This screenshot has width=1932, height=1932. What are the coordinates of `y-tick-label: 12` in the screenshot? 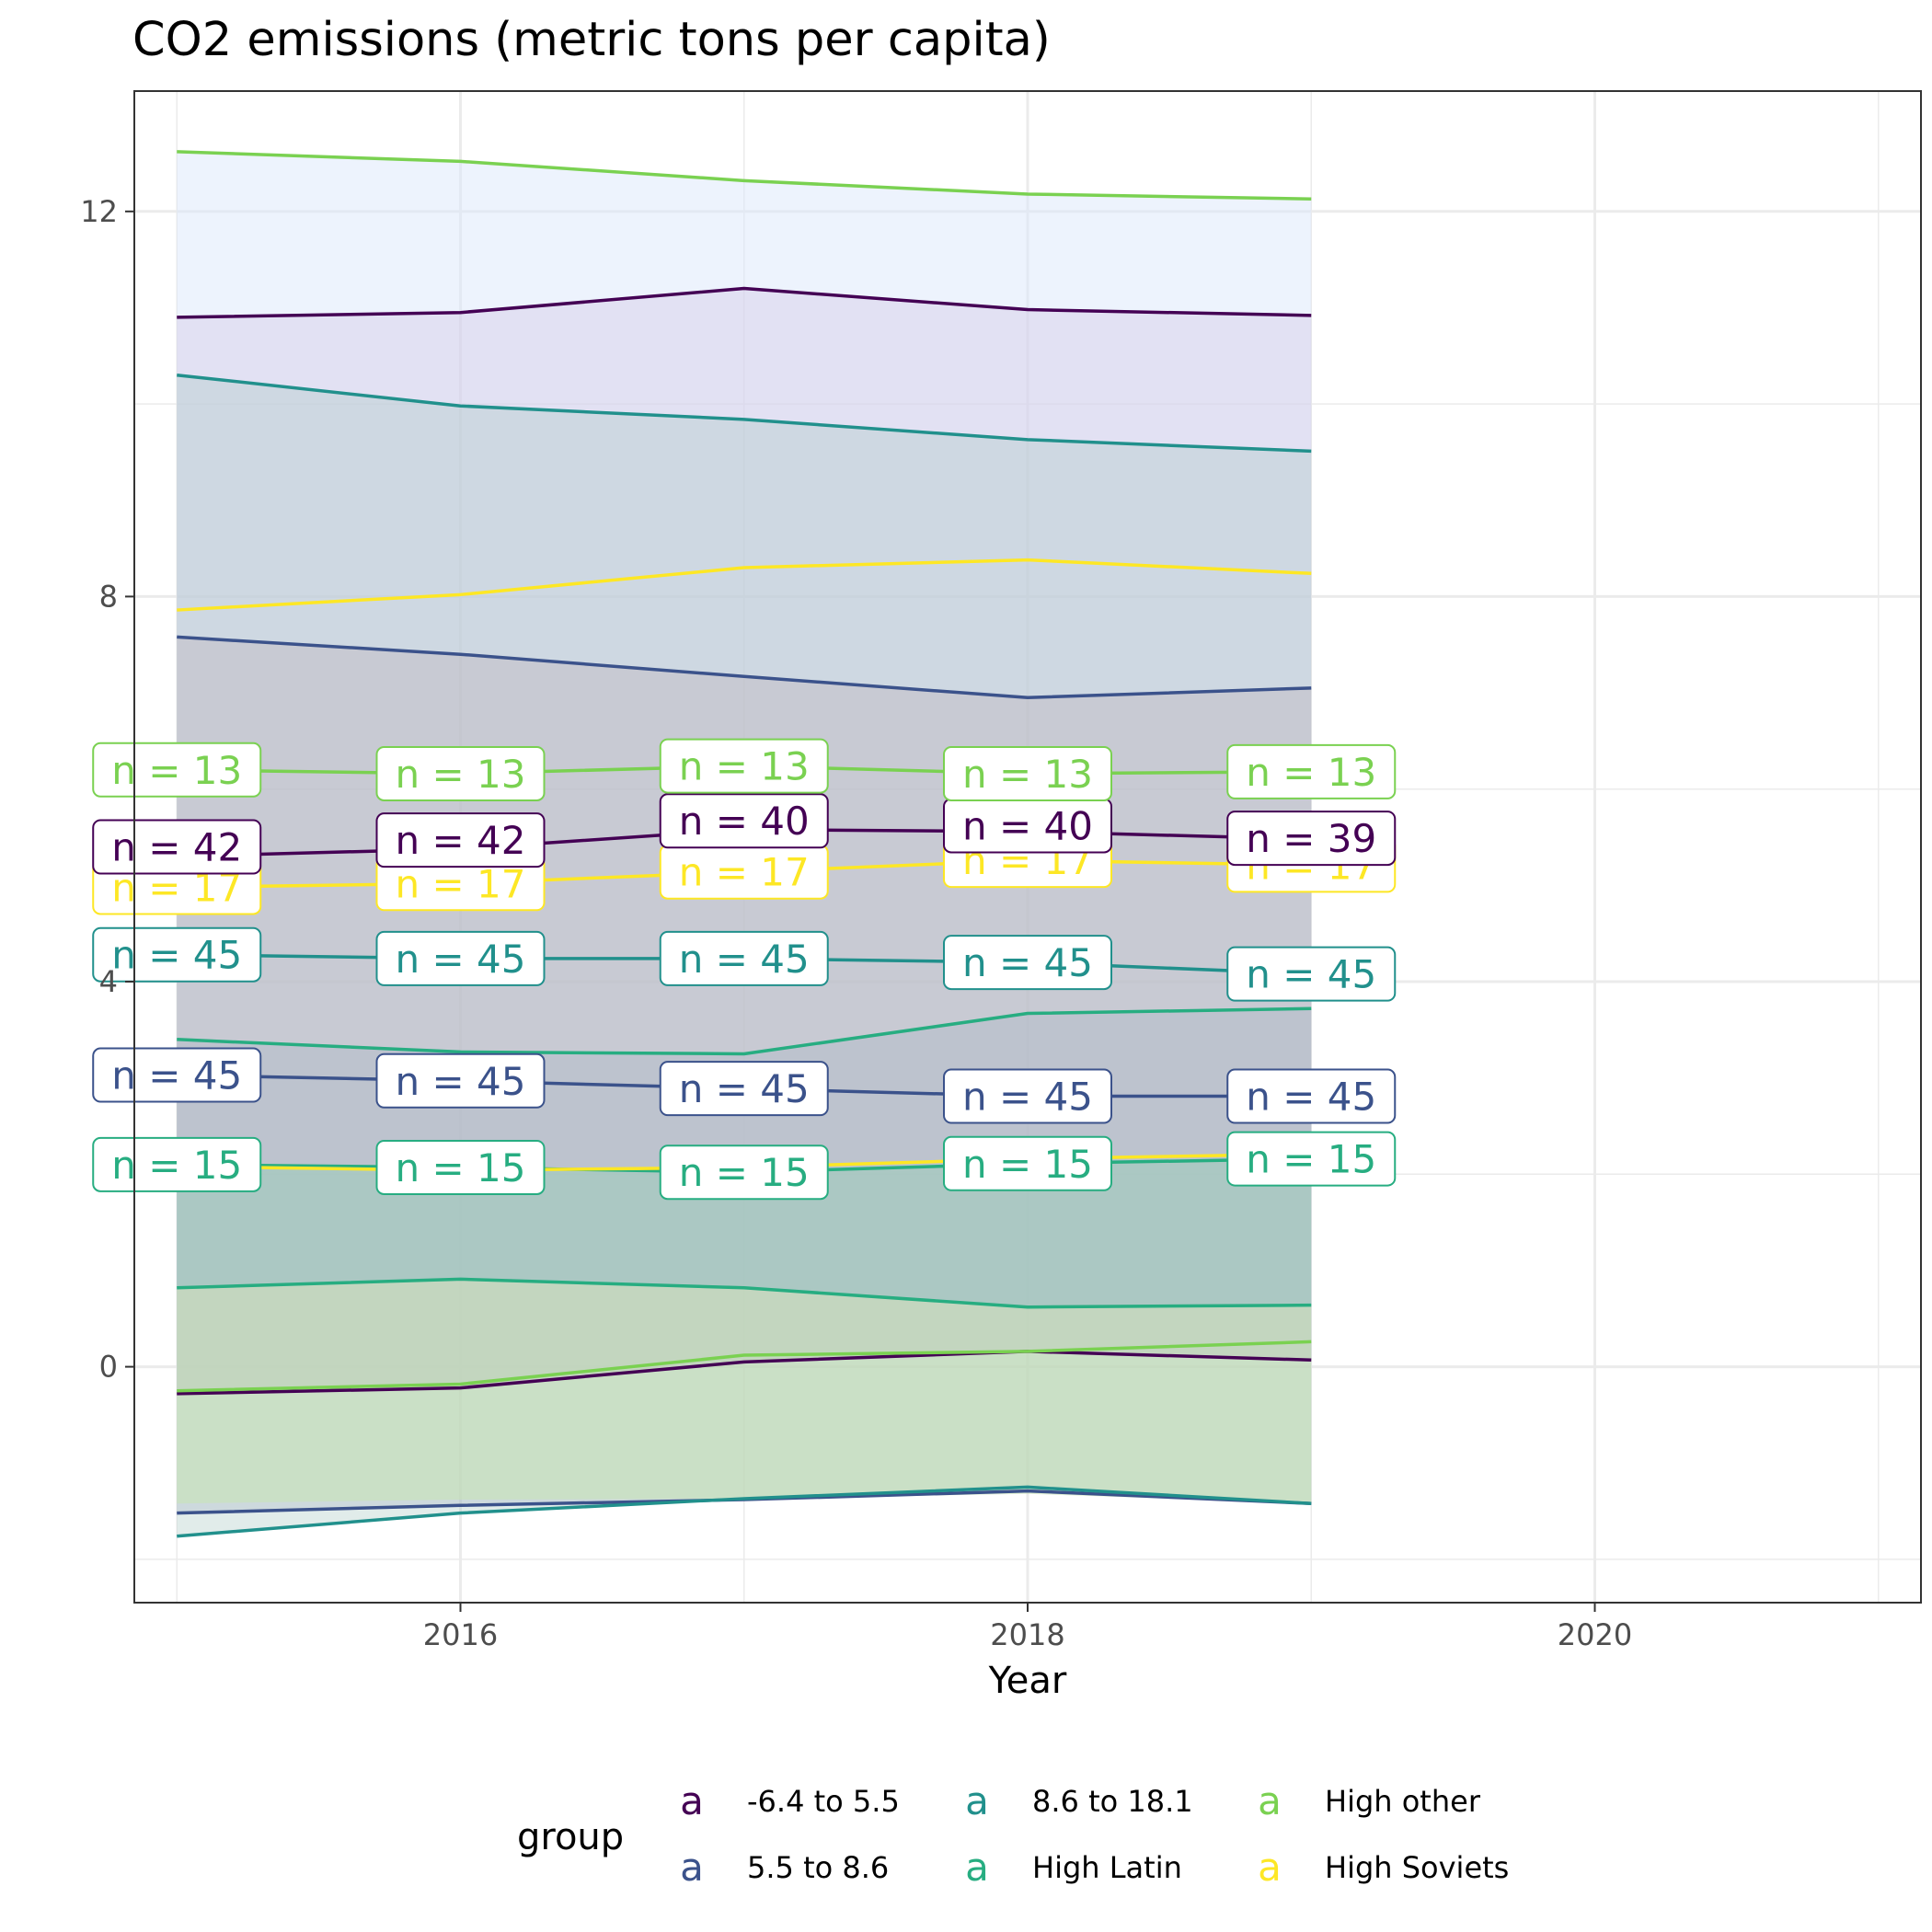 It's located at (99, 211).